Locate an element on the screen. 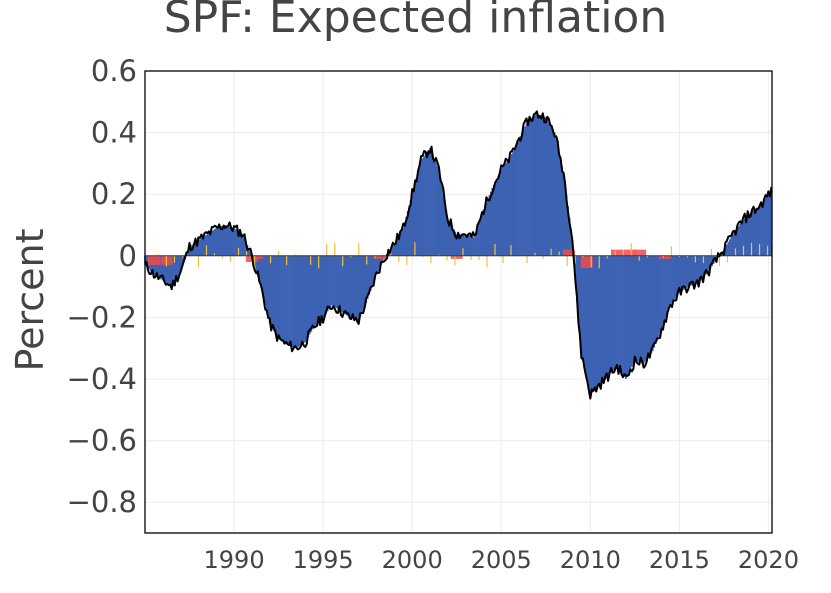 Image resolution: width=831 pixels, height=593 pixels. x-tick-label: 2015 is located at coordinates (679, 560).